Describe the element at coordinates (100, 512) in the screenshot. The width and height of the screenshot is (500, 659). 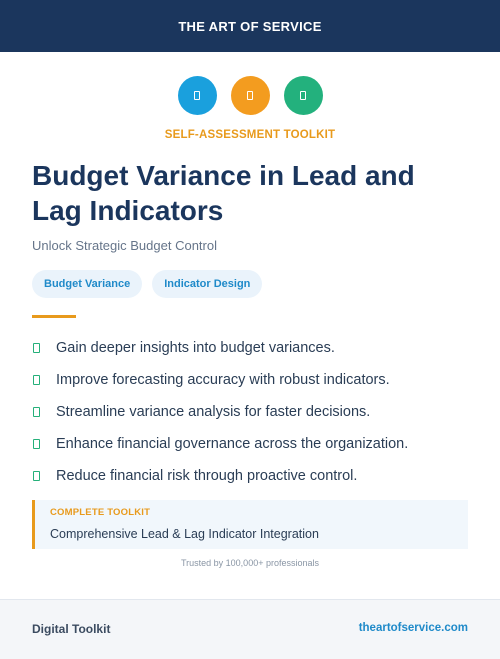
I see `callout-label: COMPLETE TOOLKIT` at that location.